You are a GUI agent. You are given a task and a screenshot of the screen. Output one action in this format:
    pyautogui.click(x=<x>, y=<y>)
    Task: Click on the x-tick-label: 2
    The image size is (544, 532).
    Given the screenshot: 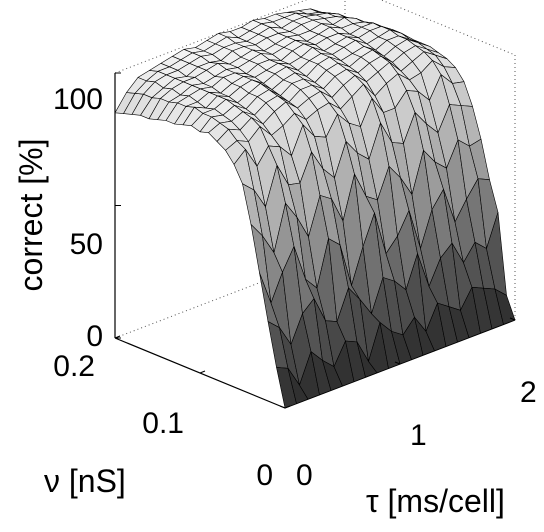 What is the action you would take?
    pyautogui.click(x=528, y=392)
    